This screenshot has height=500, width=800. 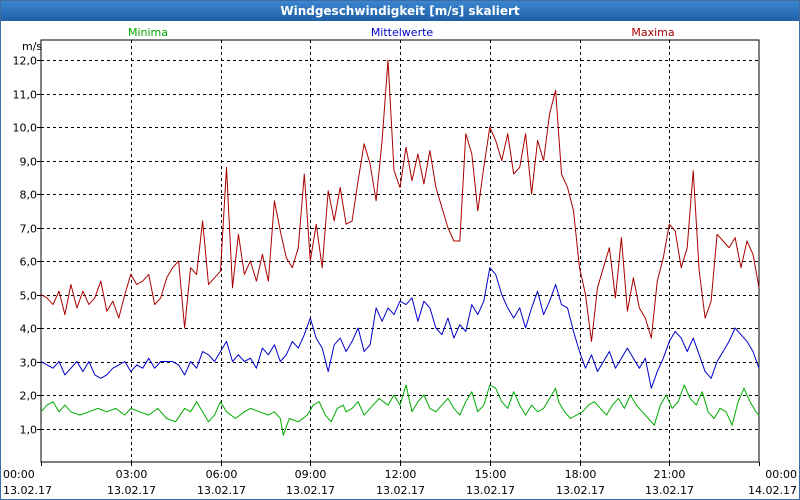 What do you see at coordinates (490, 490) in the screenshot?
I see `x-tick-date-5: 13.02.17` at bounding box center [490, 490].